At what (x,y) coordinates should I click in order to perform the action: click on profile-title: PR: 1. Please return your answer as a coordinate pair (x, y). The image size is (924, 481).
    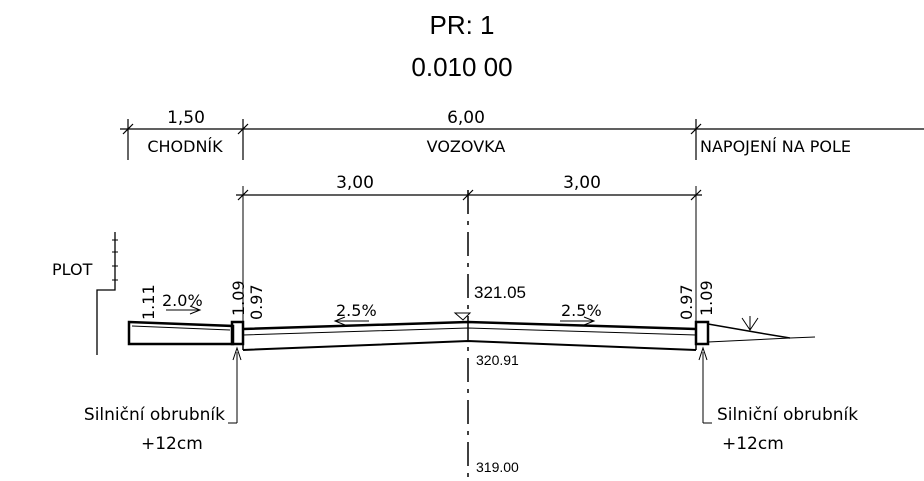
    Looking at the image, I should click on (461, 25).